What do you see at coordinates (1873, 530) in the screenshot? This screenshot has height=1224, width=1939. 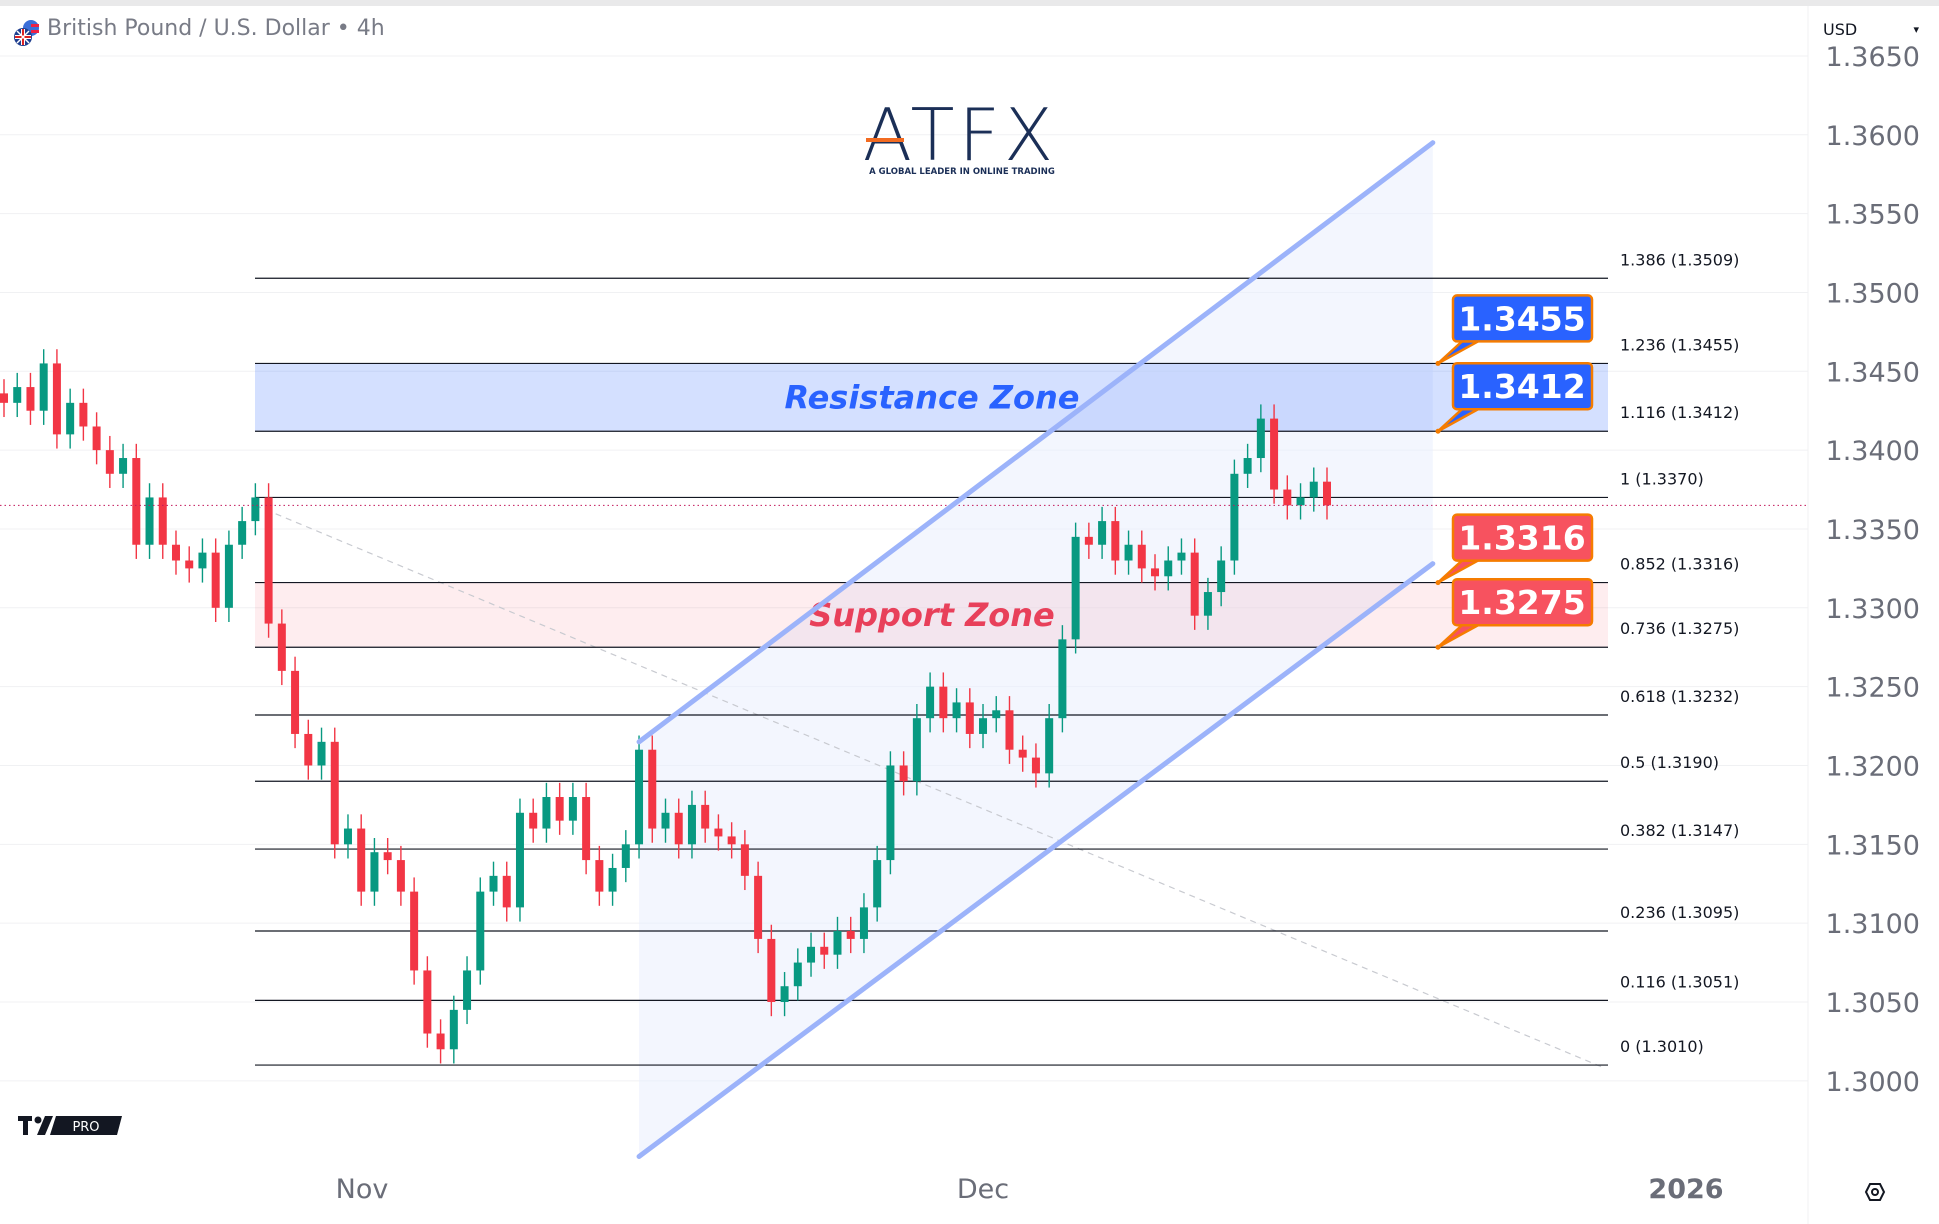 I see `y-tick-label: 1.3350` at bounding box center [1873, 530].